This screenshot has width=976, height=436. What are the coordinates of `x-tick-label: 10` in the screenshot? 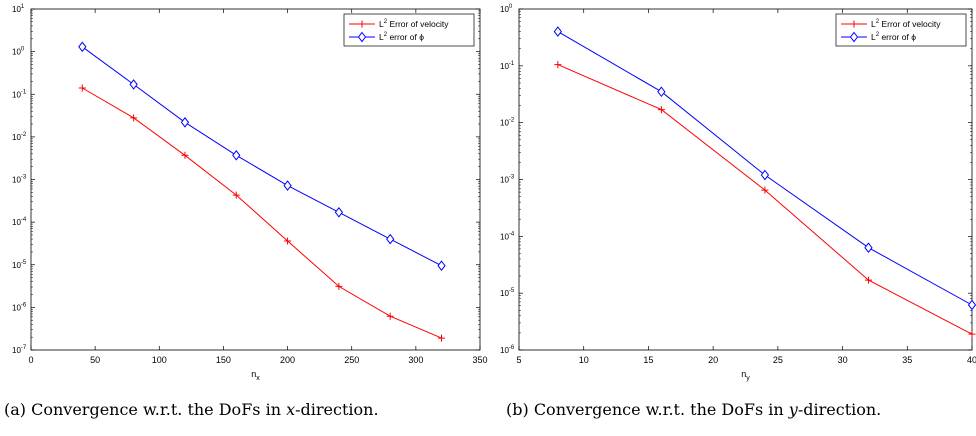 It's located at (584, 360).